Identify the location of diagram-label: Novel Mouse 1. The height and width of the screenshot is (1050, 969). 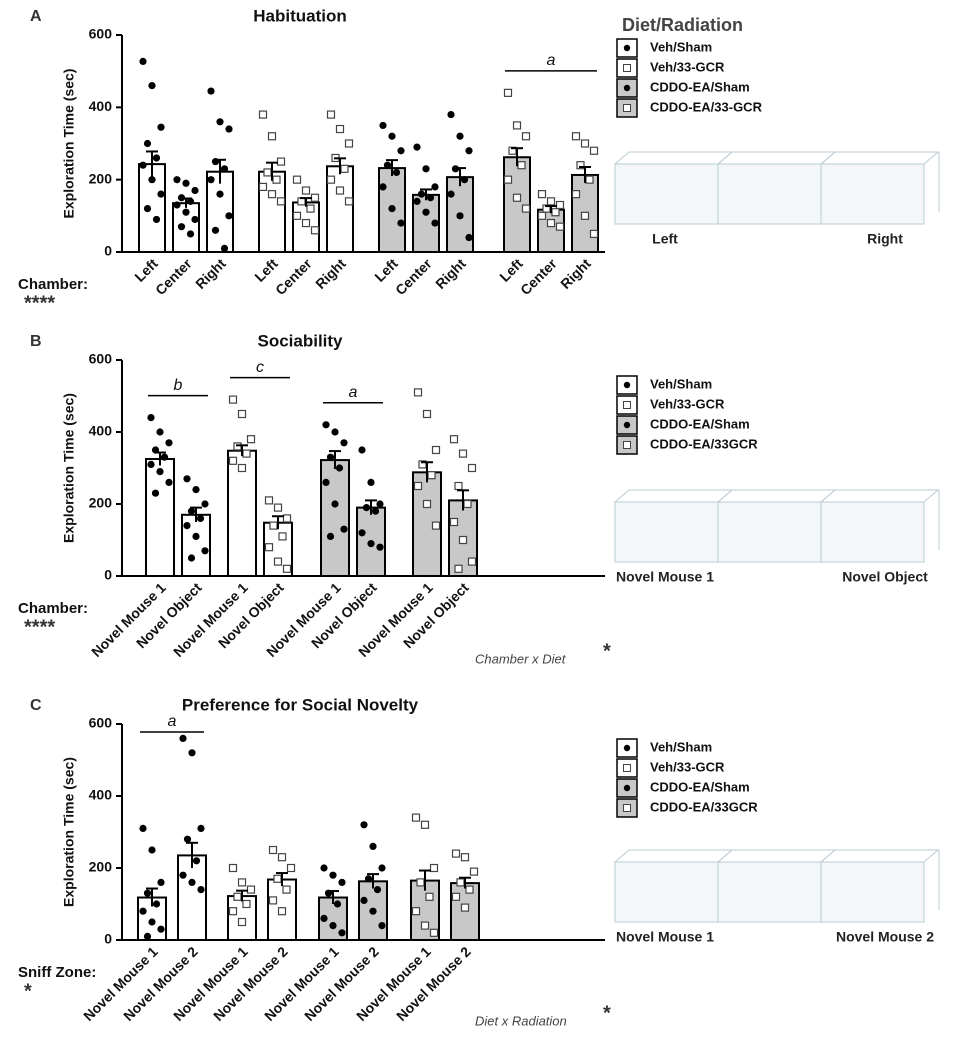
(665, 577).